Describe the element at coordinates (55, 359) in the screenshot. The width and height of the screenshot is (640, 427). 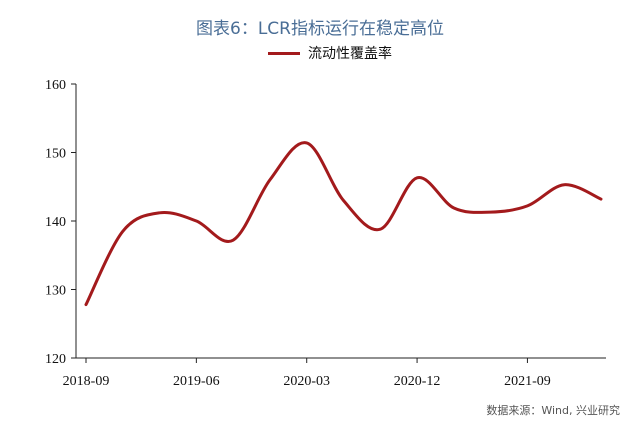
I see `y-tick-label: 120` at that location.